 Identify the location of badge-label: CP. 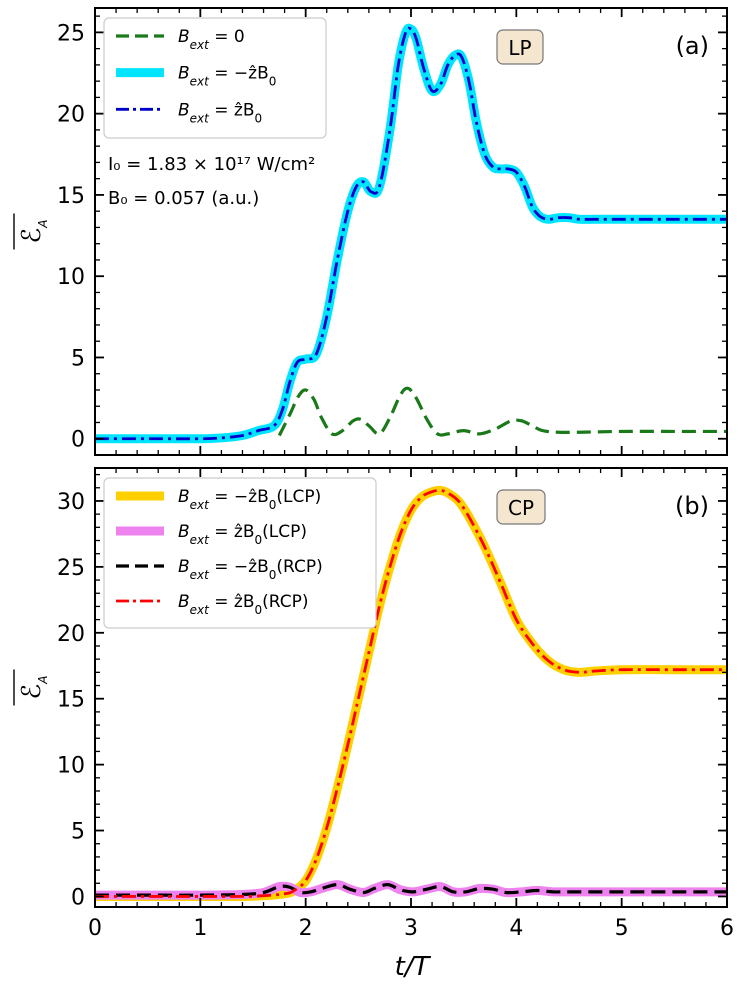
(521, 508).